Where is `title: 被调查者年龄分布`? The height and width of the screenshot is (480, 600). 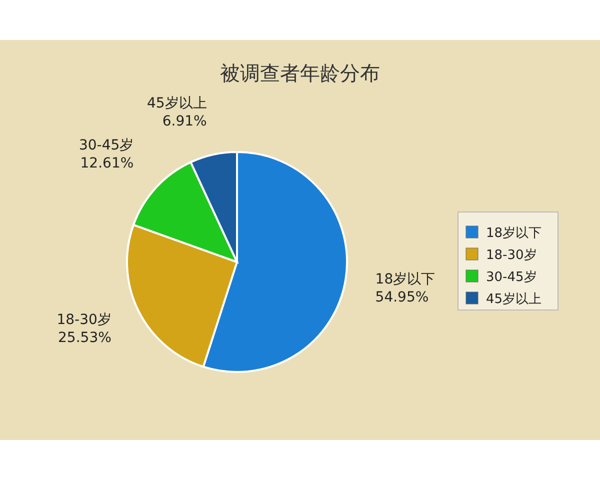 title: 被调查者年龄分布 is located at coordinates (300, 73).